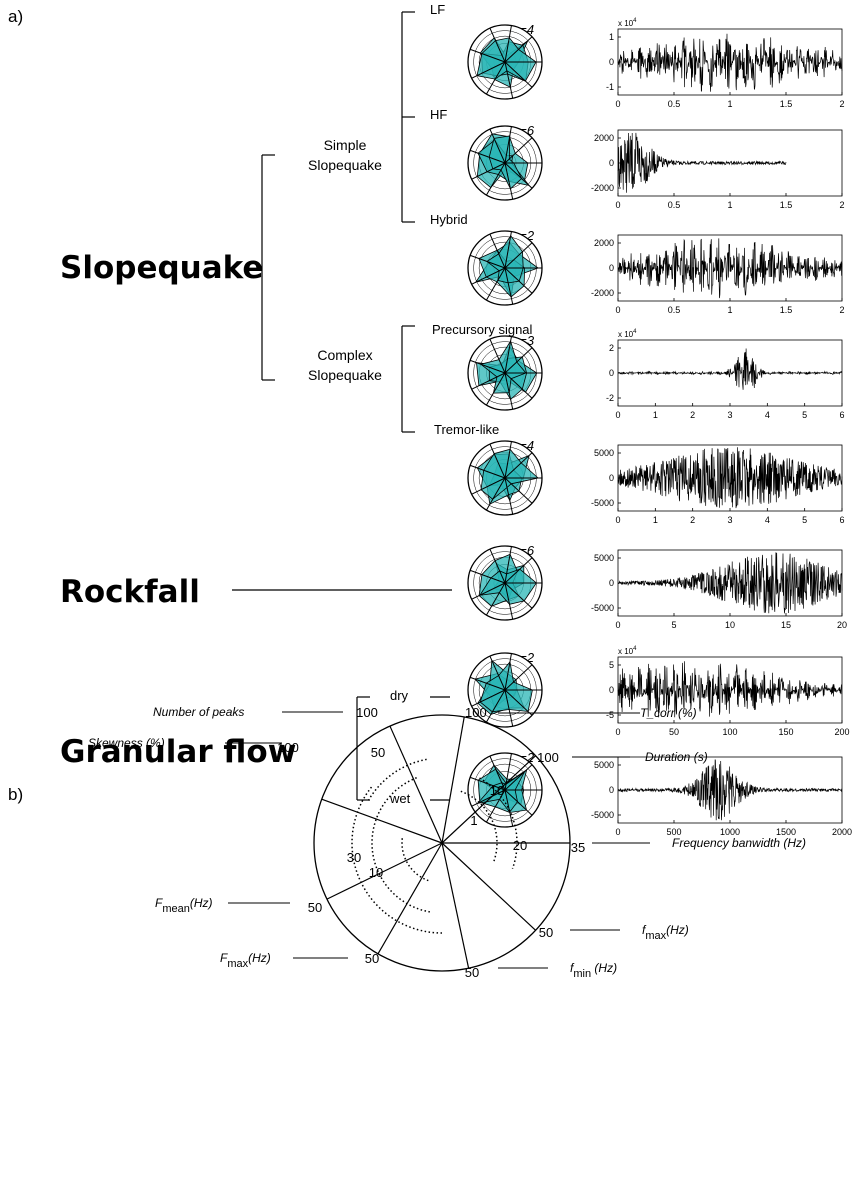  Describe the element at coordinates (602, 608) in the screenshot. I see `y-tick-label: -5000` at that location.